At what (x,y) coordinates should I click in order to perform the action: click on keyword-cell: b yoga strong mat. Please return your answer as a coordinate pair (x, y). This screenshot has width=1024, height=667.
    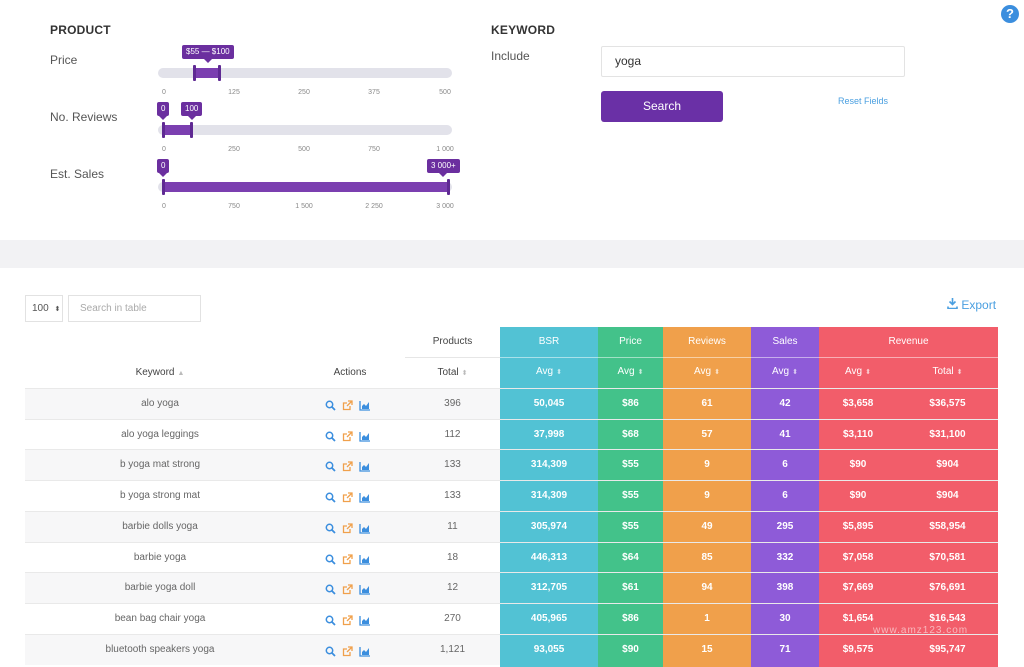
    Looking at the image, I should click on (160, 496).